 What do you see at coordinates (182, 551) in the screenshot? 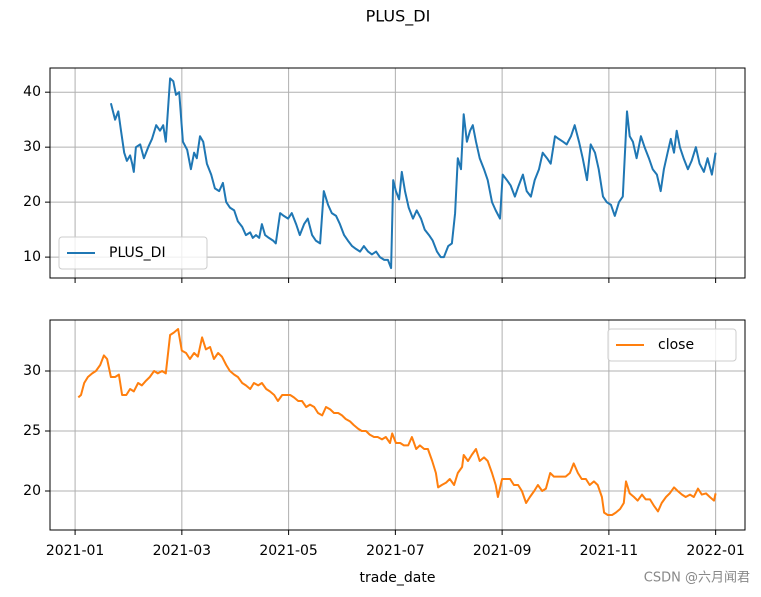
I see `x-tick-label: 2021-03` at bounding box center [182, 551].